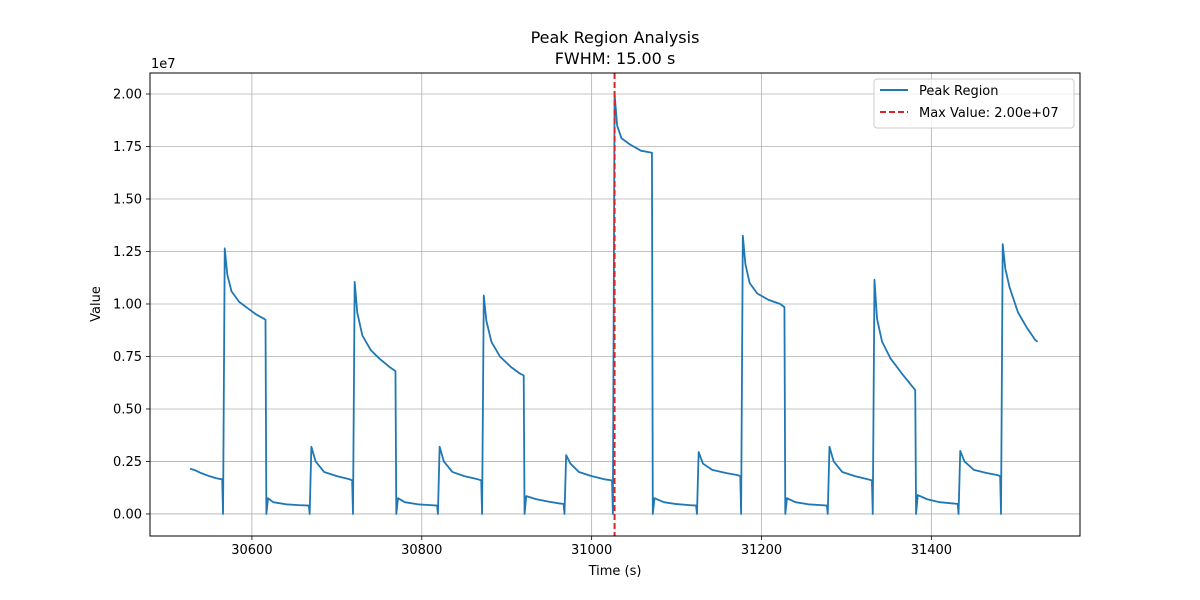  What do you see at coordinates (615, 37) in the screenshot?
I see `chart-title: Peak Region Analysis` at bounding box center [615, 37].